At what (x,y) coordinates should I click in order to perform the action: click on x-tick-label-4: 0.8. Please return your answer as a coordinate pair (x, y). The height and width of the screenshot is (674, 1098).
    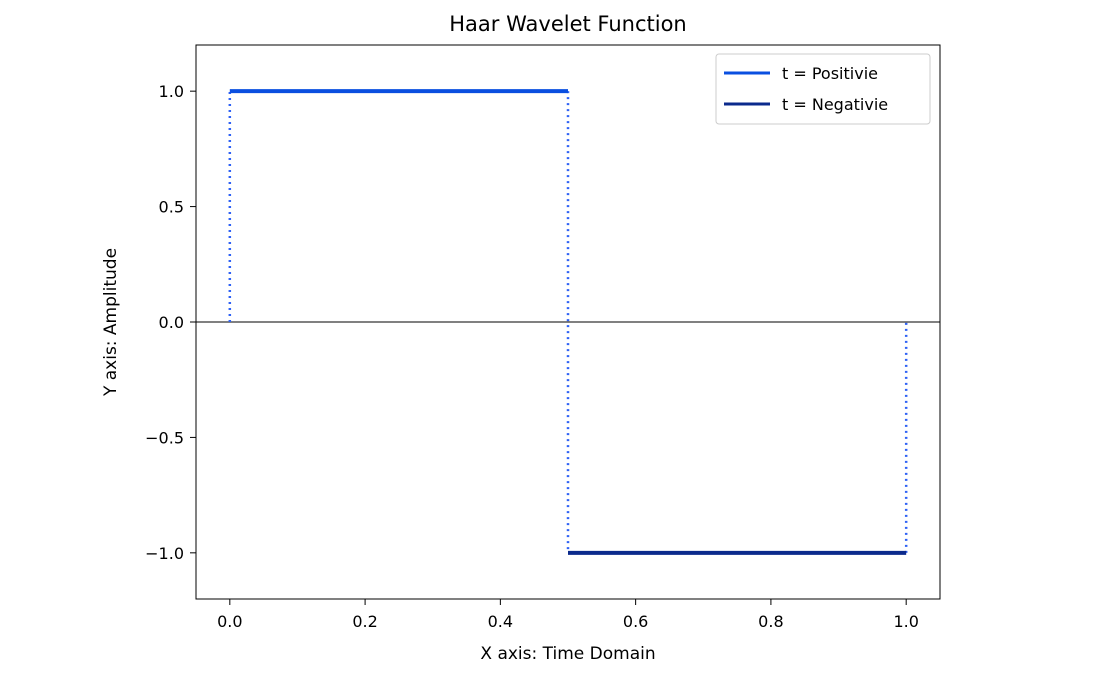
    Looking at the image, I should click on (770, 621).